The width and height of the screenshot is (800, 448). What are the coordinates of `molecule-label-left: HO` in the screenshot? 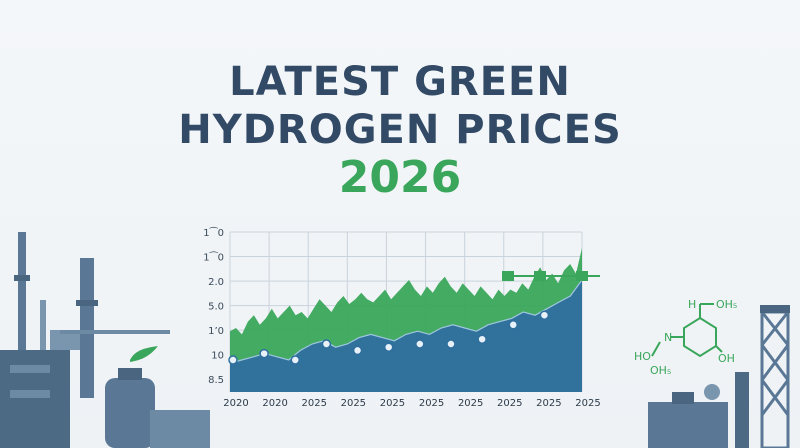 It's located at (642, 356).